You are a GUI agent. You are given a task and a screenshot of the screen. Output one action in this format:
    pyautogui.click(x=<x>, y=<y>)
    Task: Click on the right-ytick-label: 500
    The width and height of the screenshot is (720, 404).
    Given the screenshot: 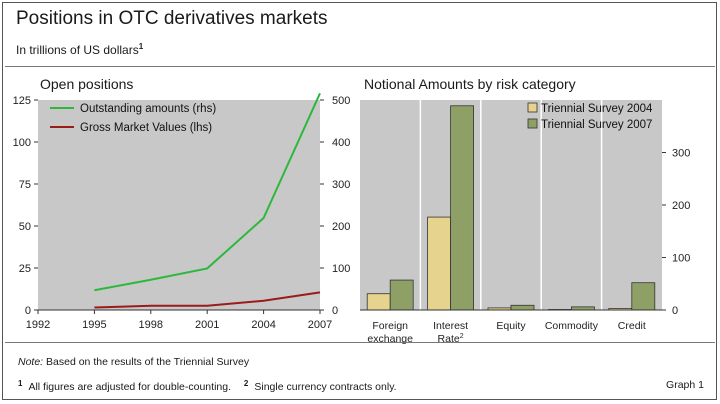 What is the action you would take?
    pyautogui.click(x=341, y=101)
    